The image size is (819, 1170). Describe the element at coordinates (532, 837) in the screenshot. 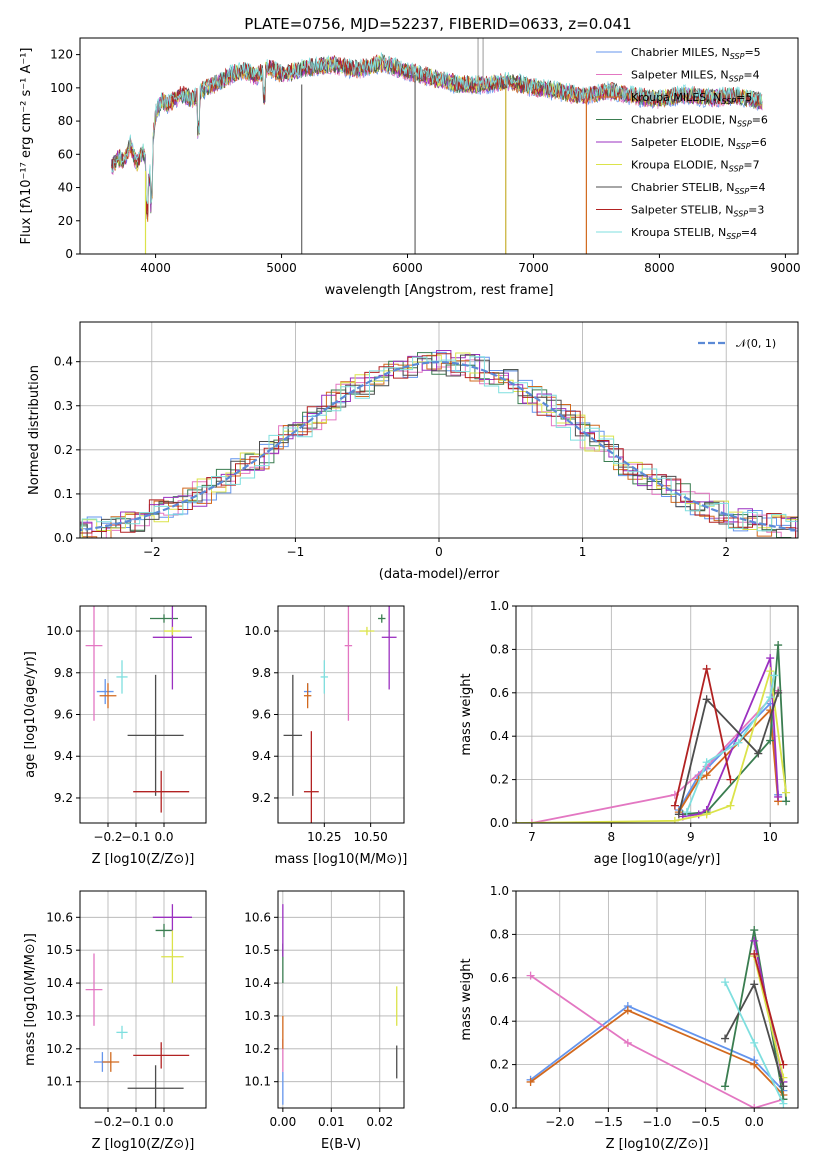

I see `x-tick-label: 7` at that location.